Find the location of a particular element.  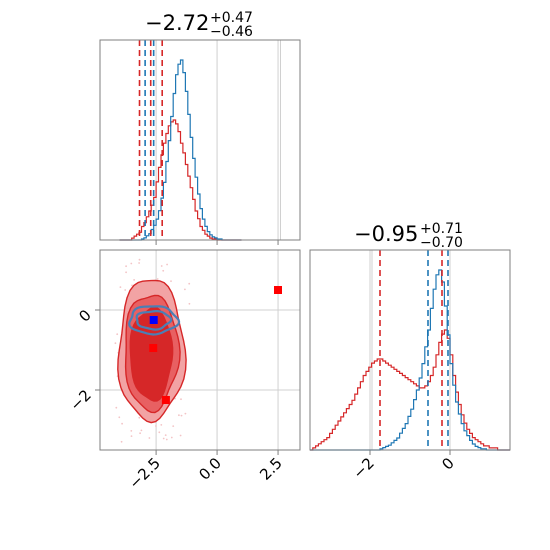

title-param1: −2.72 +0.47 −0.46 is located at coordinates (199, 25).